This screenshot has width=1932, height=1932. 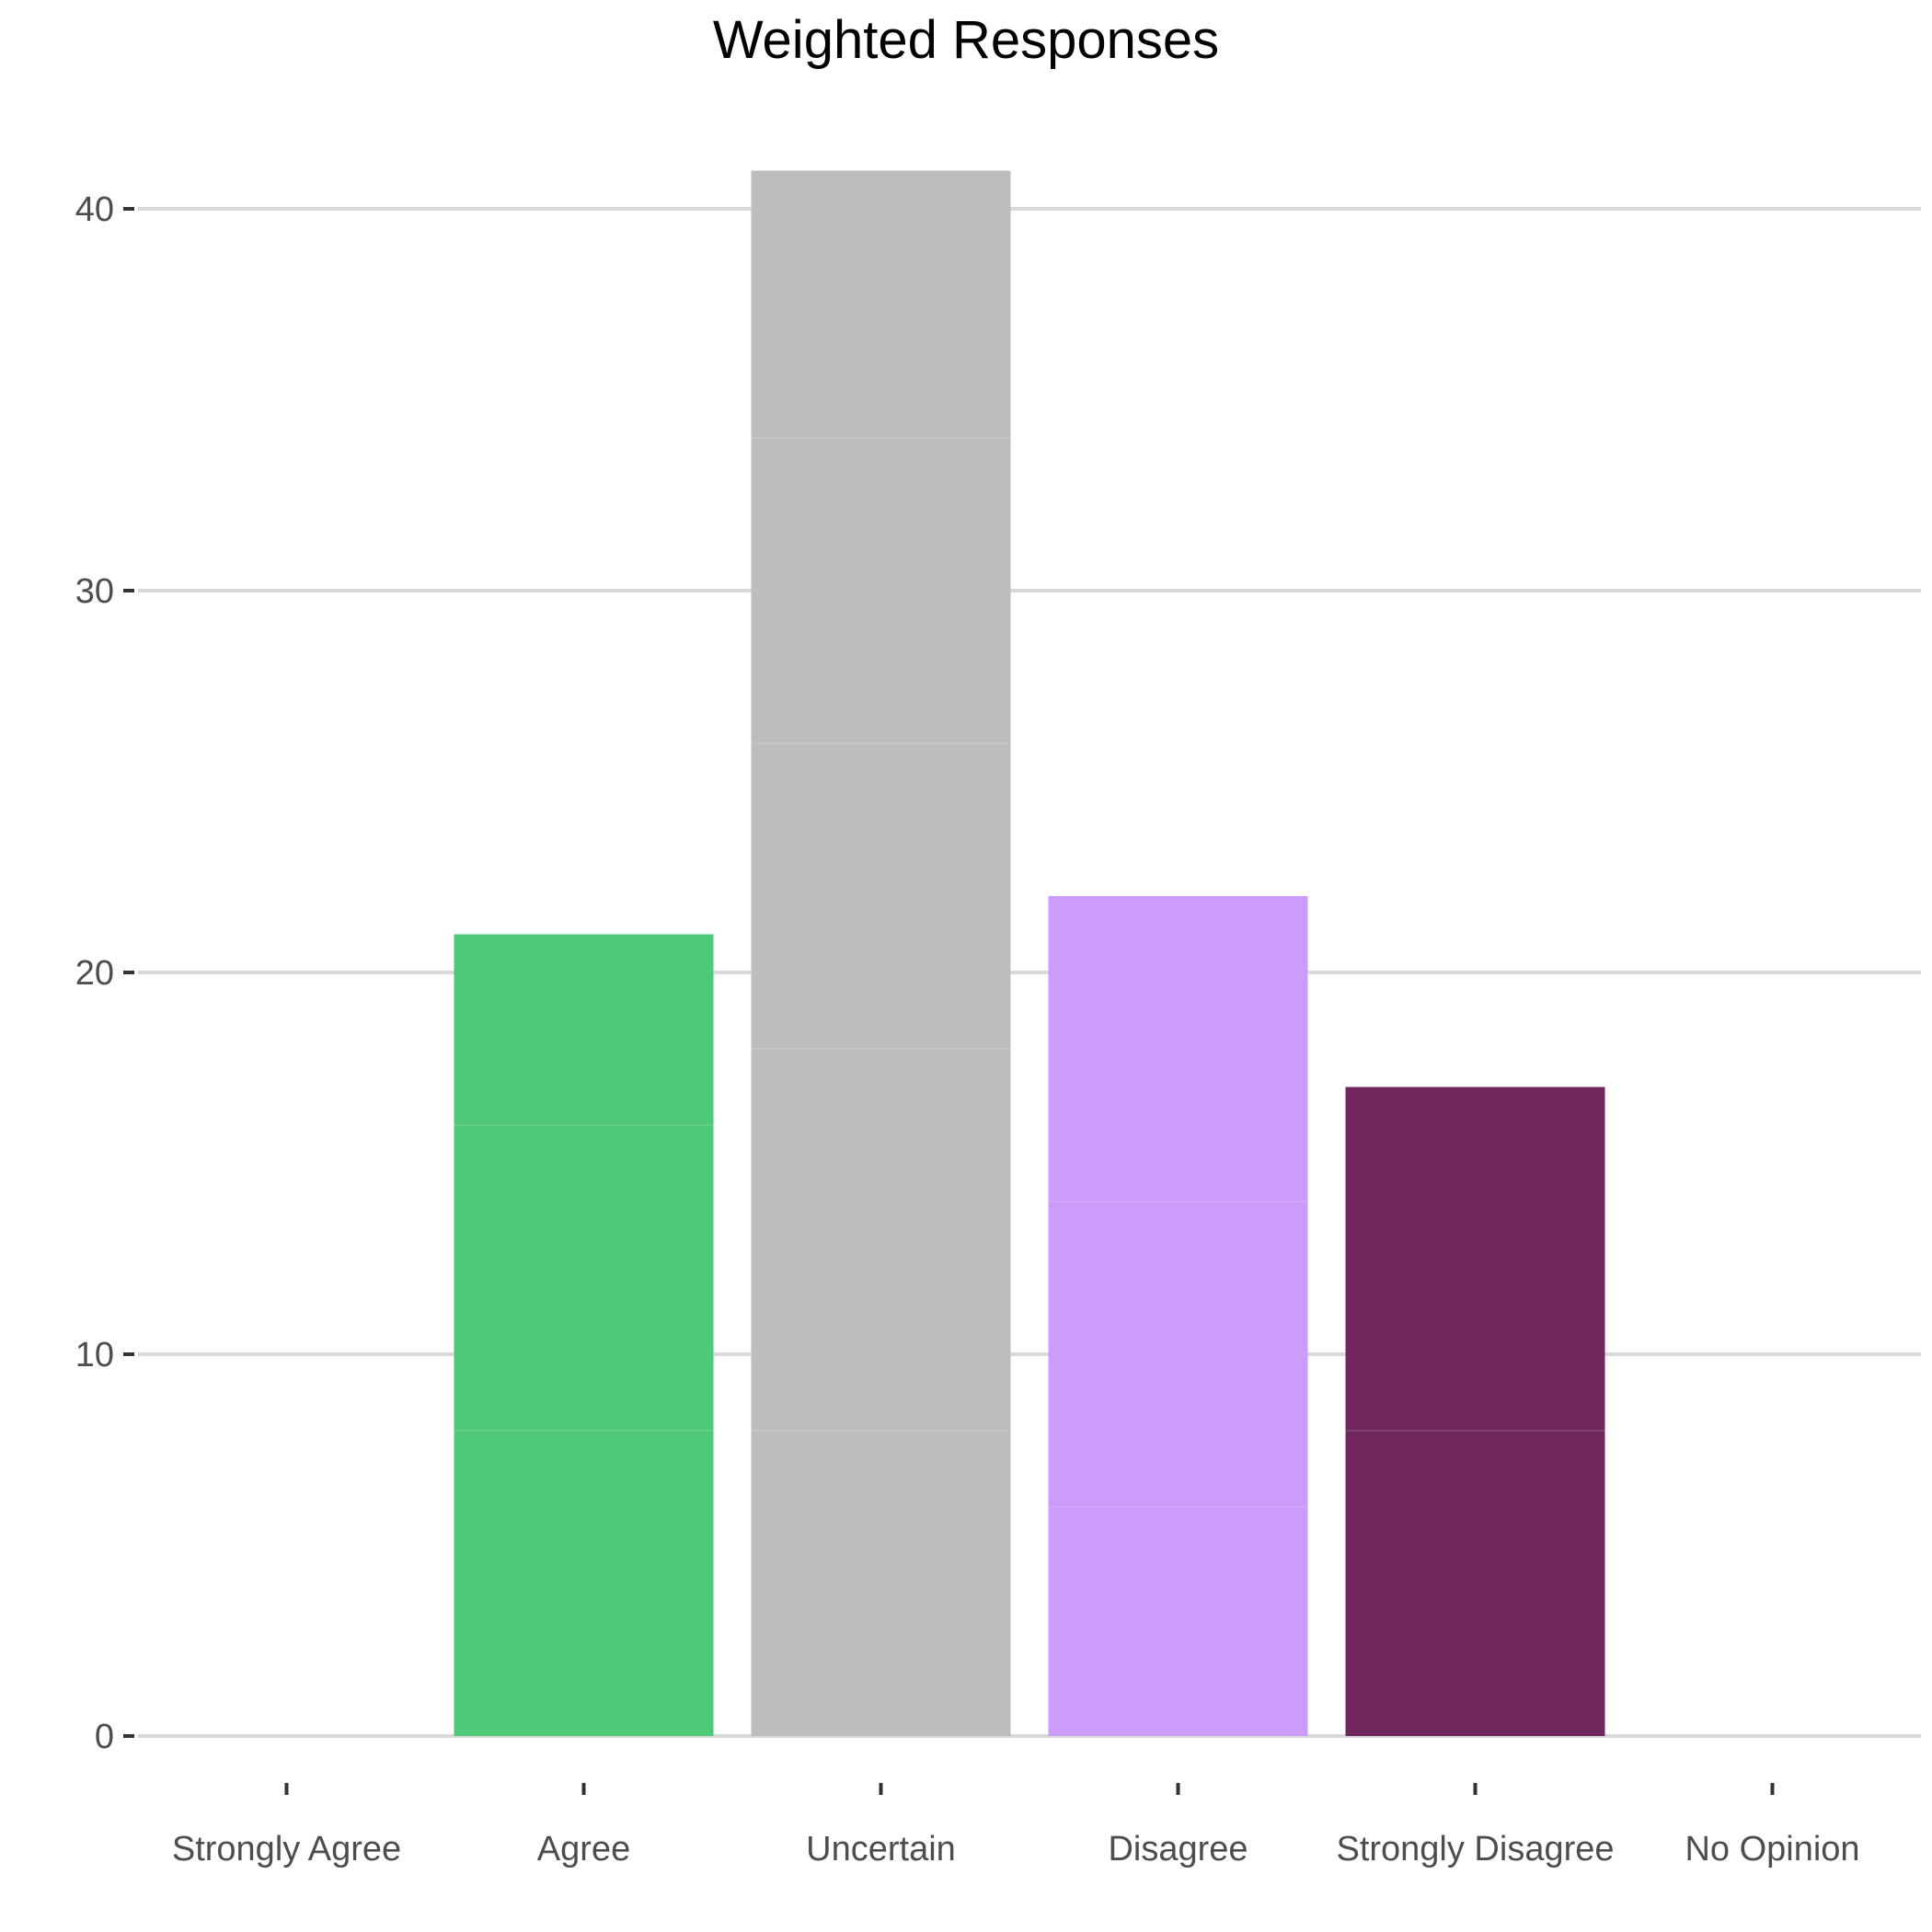 I want to click on y-tick-label-0: 0, so click(x=104, y=1737).